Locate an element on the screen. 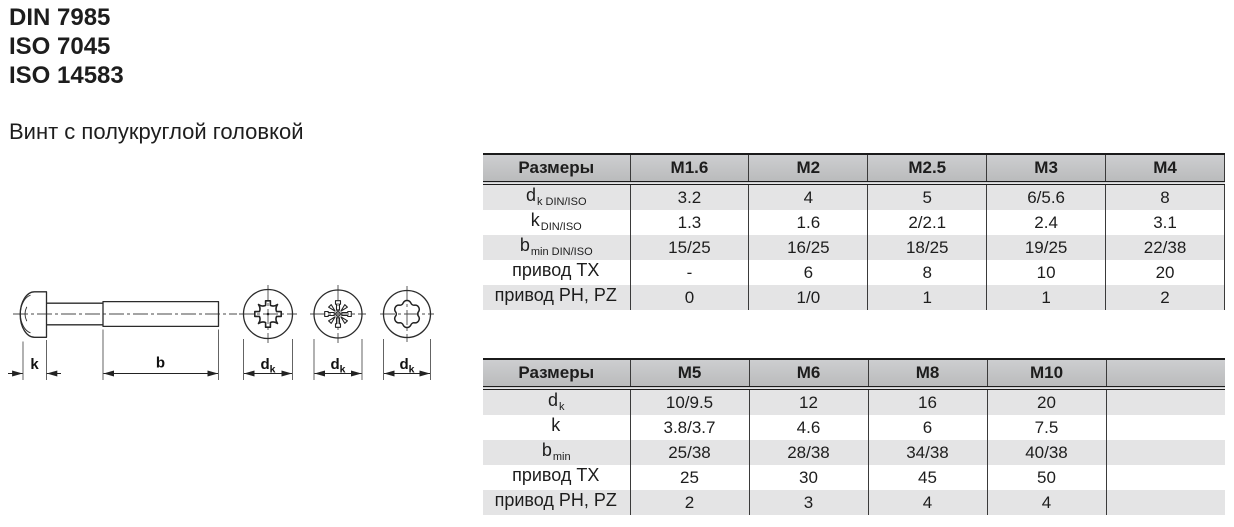 The height and width of the screenshot is (527, 1234). value-cell: 28/38 is located at coordinates (808, 452).